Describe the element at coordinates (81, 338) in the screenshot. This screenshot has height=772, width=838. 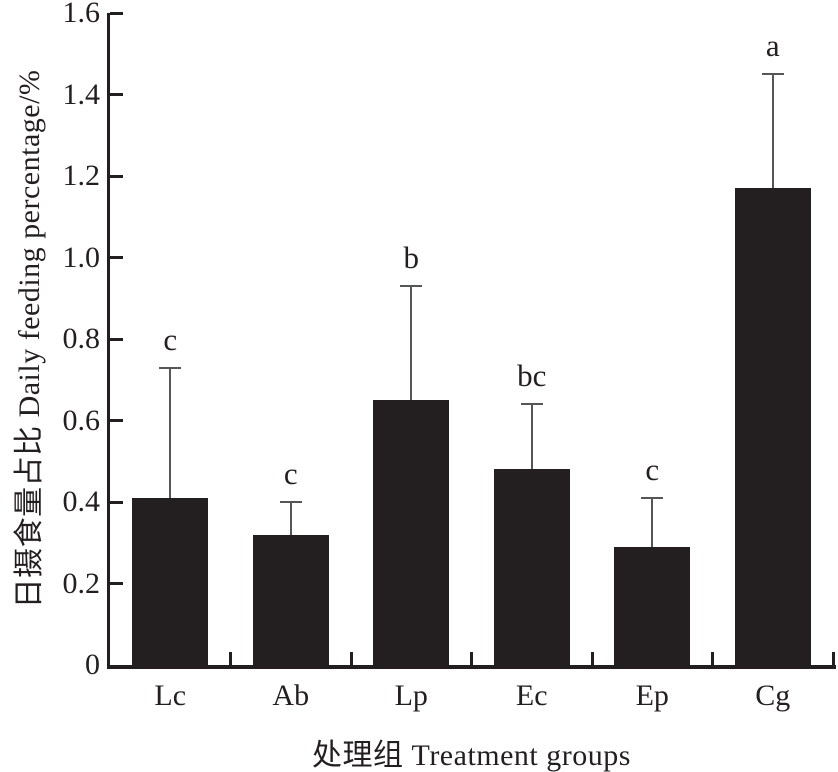
I see `y-tick-label: 0.8` at that location.